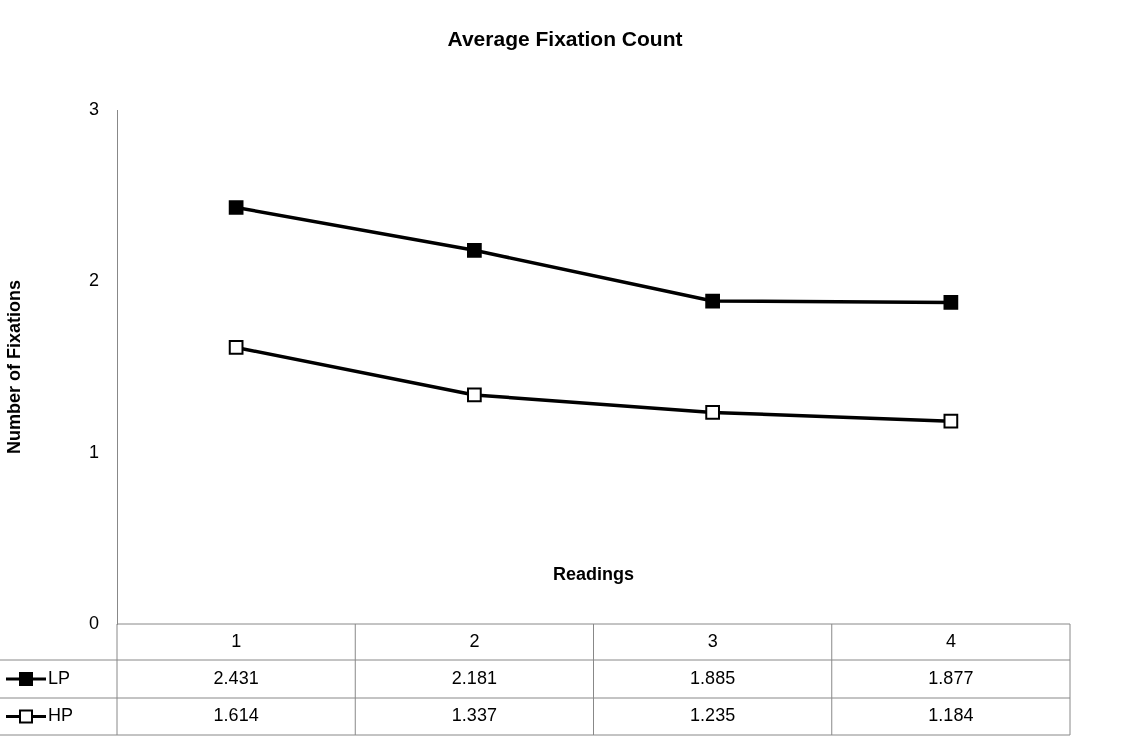  Describe the element at coordinates (713, 715) in the screenshot. I see `data-label: 1.235` at that location.